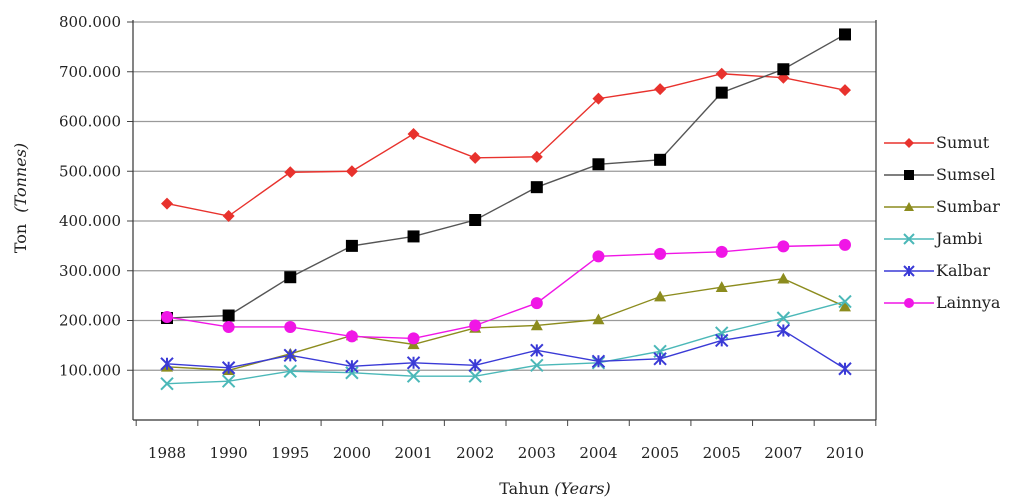 This screenshot has height=502, width=1019. What do you see at coordinates (958, 238) in the screenshot?
I see `legend-label: Jambi` at bounding box center [958, 238].